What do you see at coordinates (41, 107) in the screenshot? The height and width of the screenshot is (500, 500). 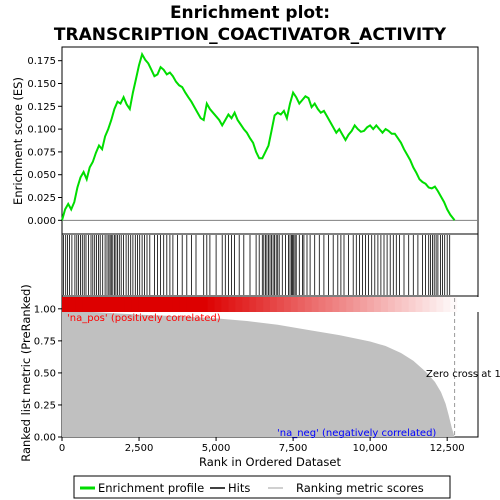 I see `es-tick-label: 0.125` at bounding box center [41, 107].